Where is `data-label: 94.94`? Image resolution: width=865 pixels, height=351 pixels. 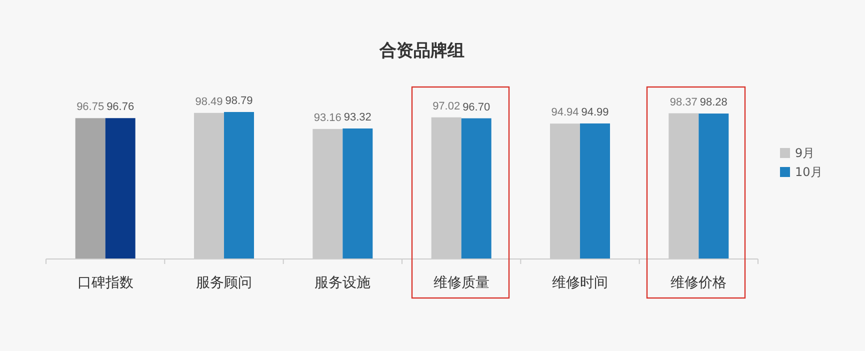
data-label: 94.94 is located at coordinates (565, 112).